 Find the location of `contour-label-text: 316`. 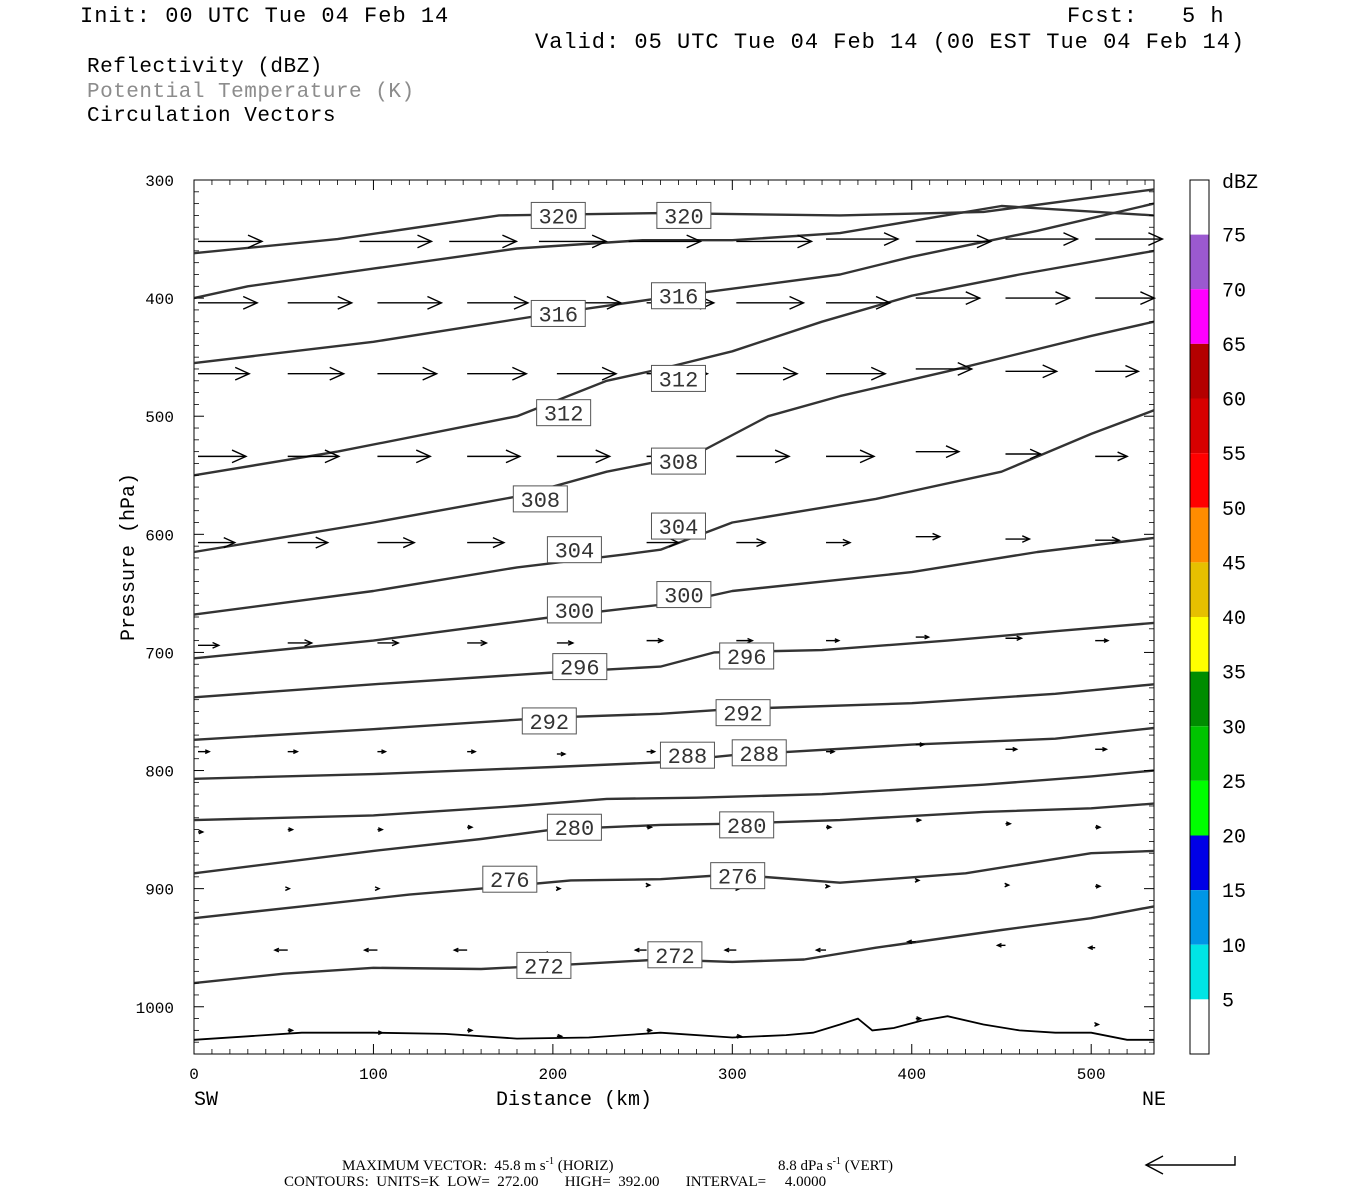

contour-label-text: 316 is located at coordinates (679, 298).